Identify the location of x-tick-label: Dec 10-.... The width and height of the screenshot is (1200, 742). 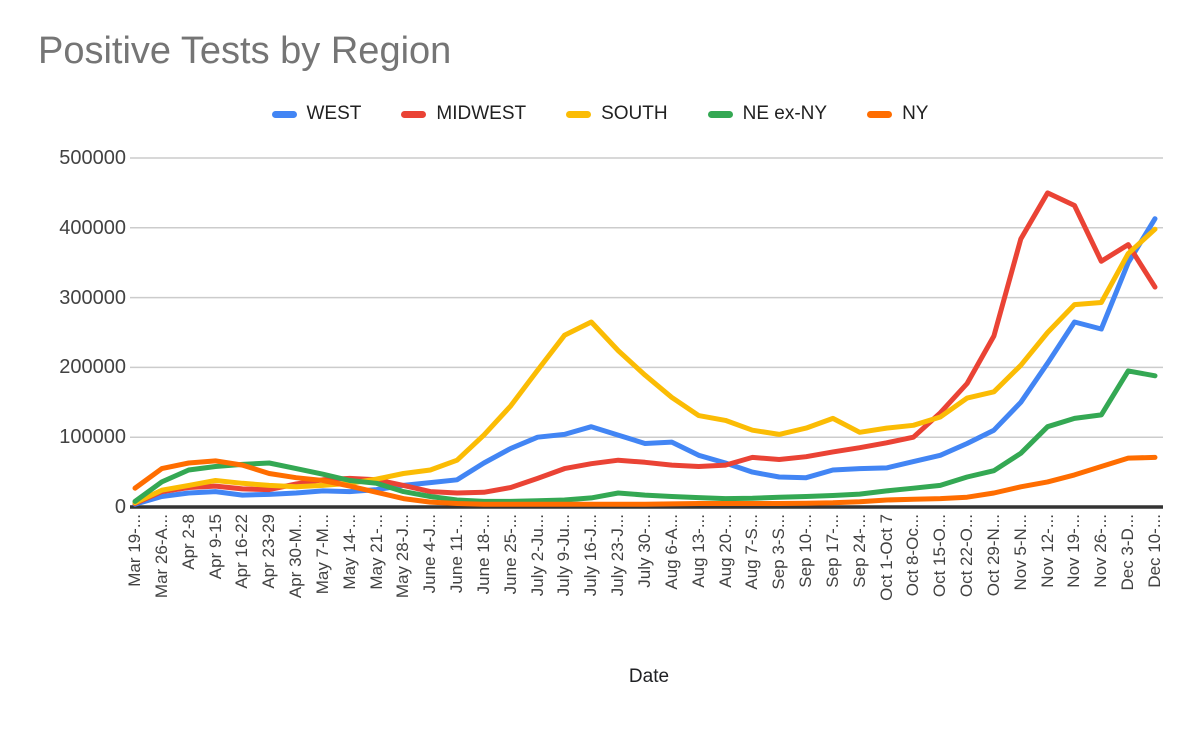
(1154, 551).